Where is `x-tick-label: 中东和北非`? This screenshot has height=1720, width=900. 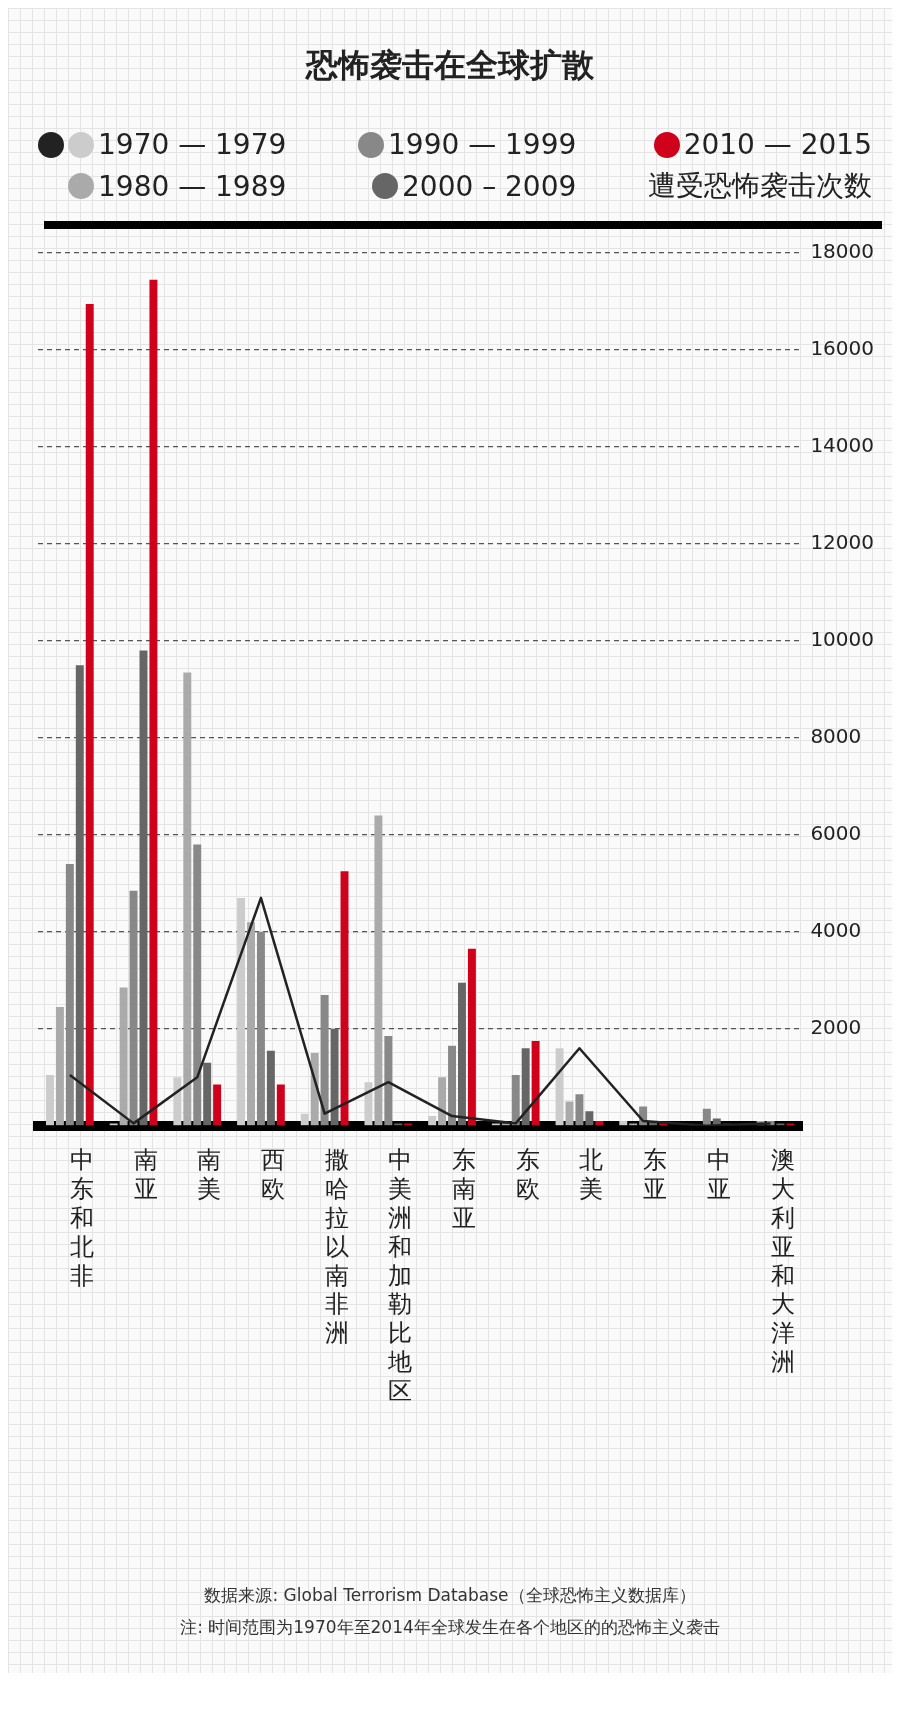
x-tick-label: 中东和北非 is located at coordinates (81, 1218).